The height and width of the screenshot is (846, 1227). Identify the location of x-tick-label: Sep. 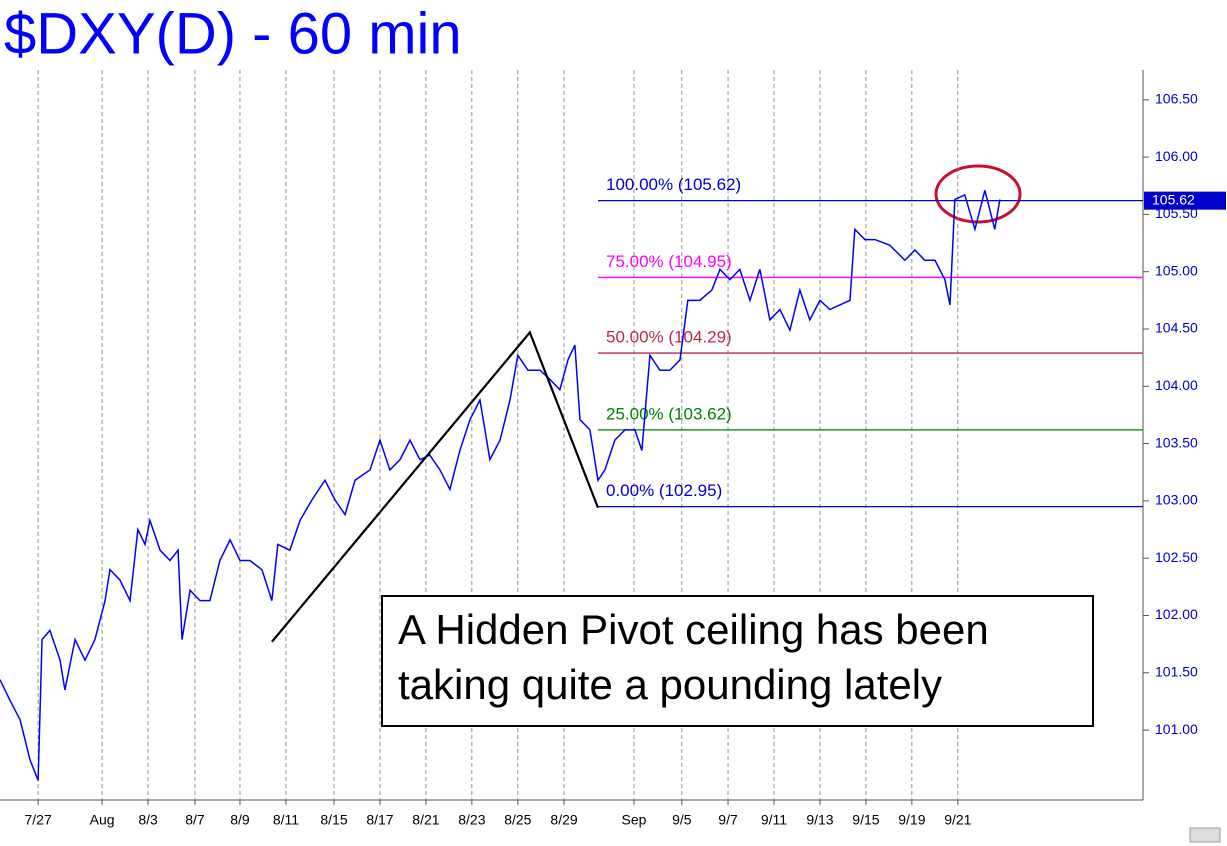
(634, 820).